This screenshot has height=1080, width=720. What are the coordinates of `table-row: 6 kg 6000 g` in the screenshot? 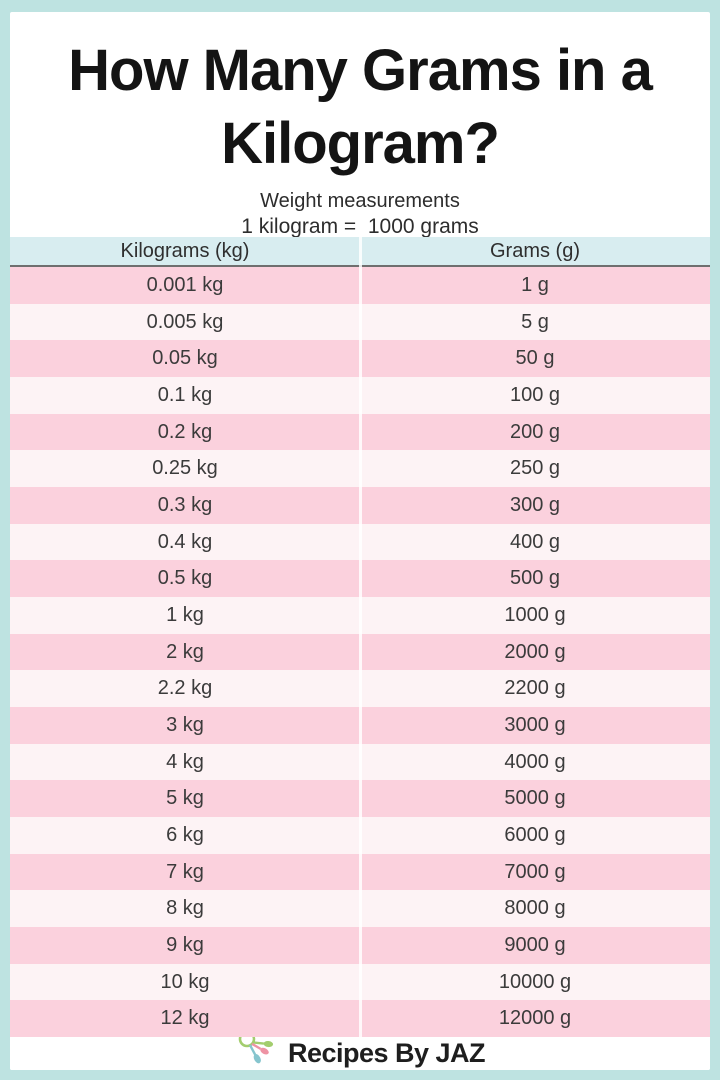 It's located at (360, 835).